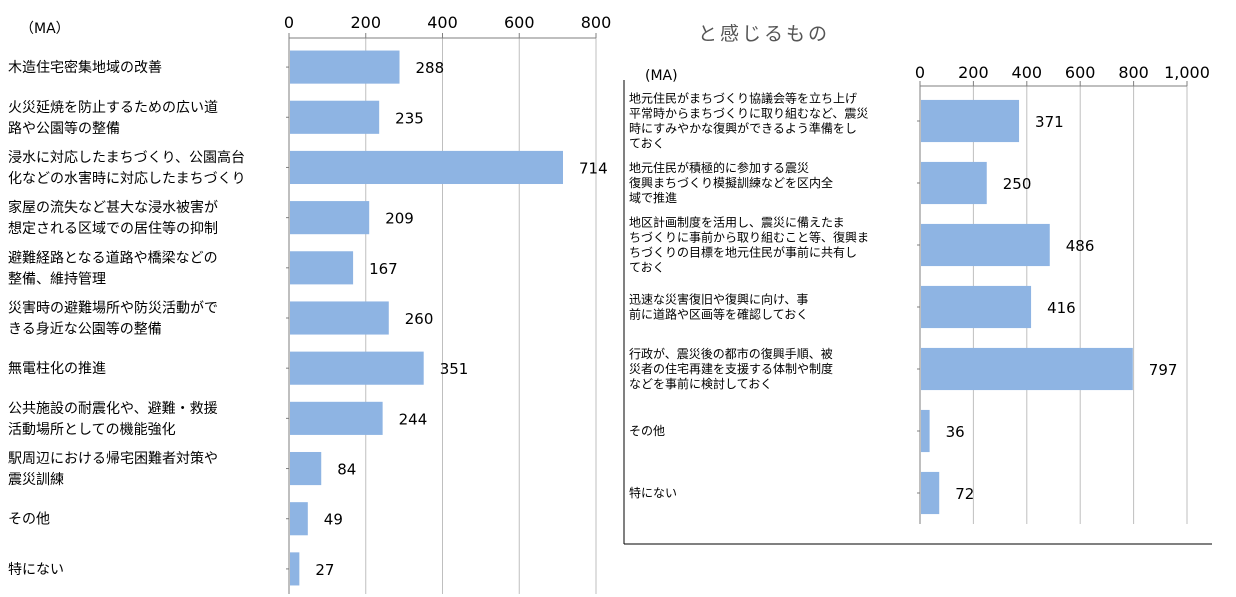 This screenshot has height=597, width=1236. Describe the element at coordinates (719, 167) in the screenshot. I see `chart2-category-line: 地元住民が積極的に参加する震災` at that location.